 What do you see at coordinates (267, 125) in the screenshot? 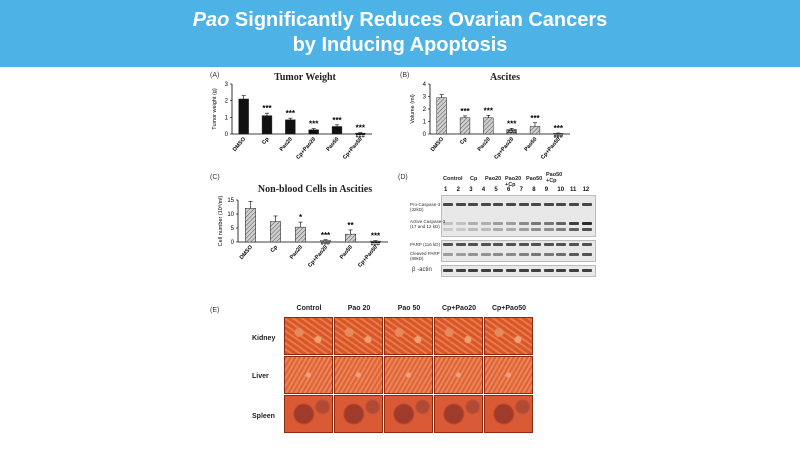
I see `bar-Cp` at bounding box center [267, 125].